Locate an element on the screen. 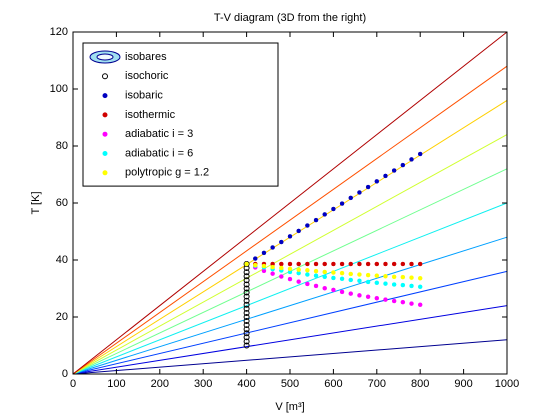 This screenshot has width=560, height=420. x-tick-label: 0 is located at coordinates (73, 384).